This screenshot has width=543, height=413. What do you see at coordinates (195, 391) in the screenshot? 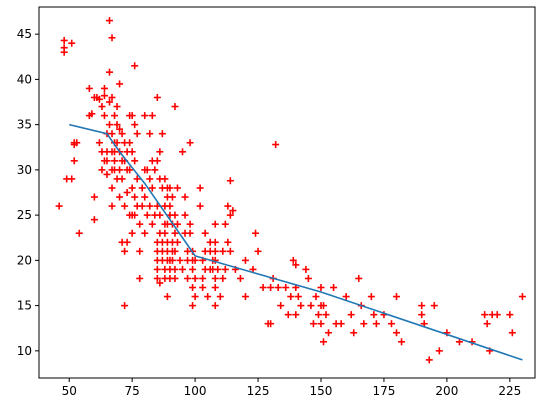
I see `x-tick-label: 100` at bounding box center [195, 391].